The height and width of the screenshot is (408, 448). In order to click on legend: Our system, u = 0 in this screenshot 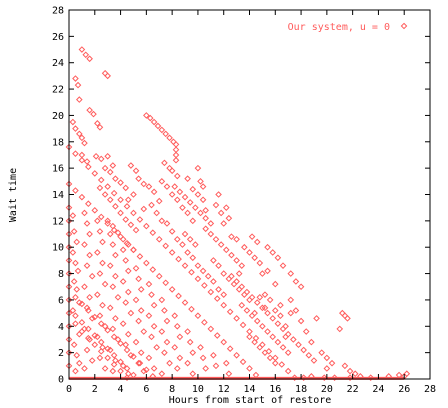, I will do `click(348, 27)`.